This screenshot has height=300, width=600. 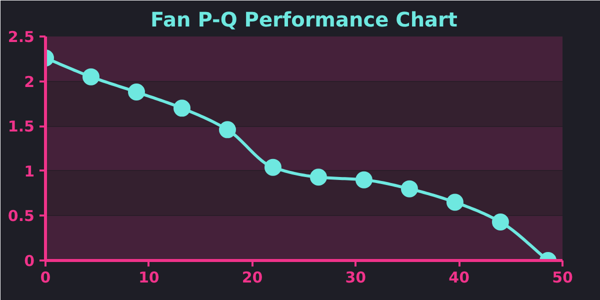 What do you see at coordinates (304, 20) in the screenshot?
I see `chart-title: Fan P-Q Performance Chart` at bounding box center [304, 20].